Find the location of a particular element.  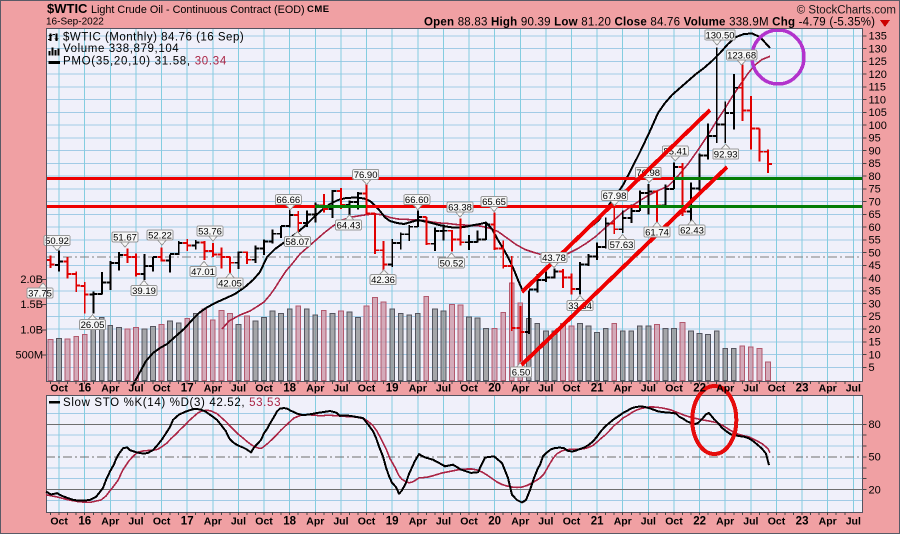

svg-text: 130 is located at coordinates (878, 49).